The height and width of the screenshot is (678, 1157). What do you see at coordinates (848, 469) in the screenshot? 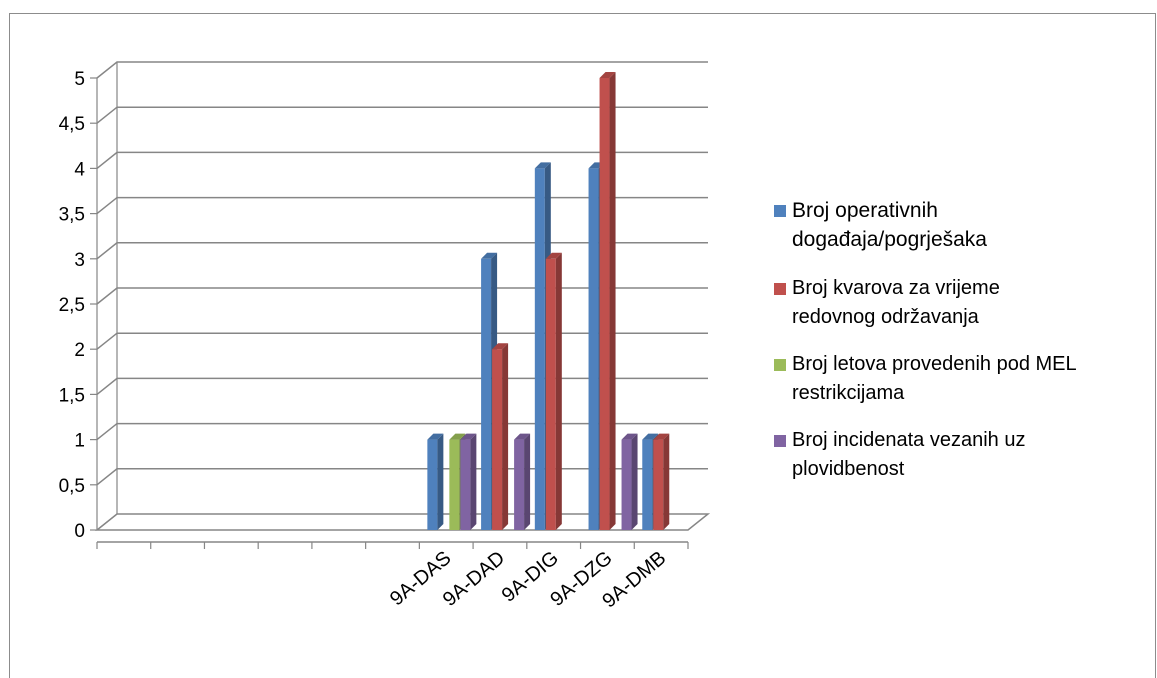
I see `legend-label-line-2: plovidbenost` at bounding box center [848, 469].